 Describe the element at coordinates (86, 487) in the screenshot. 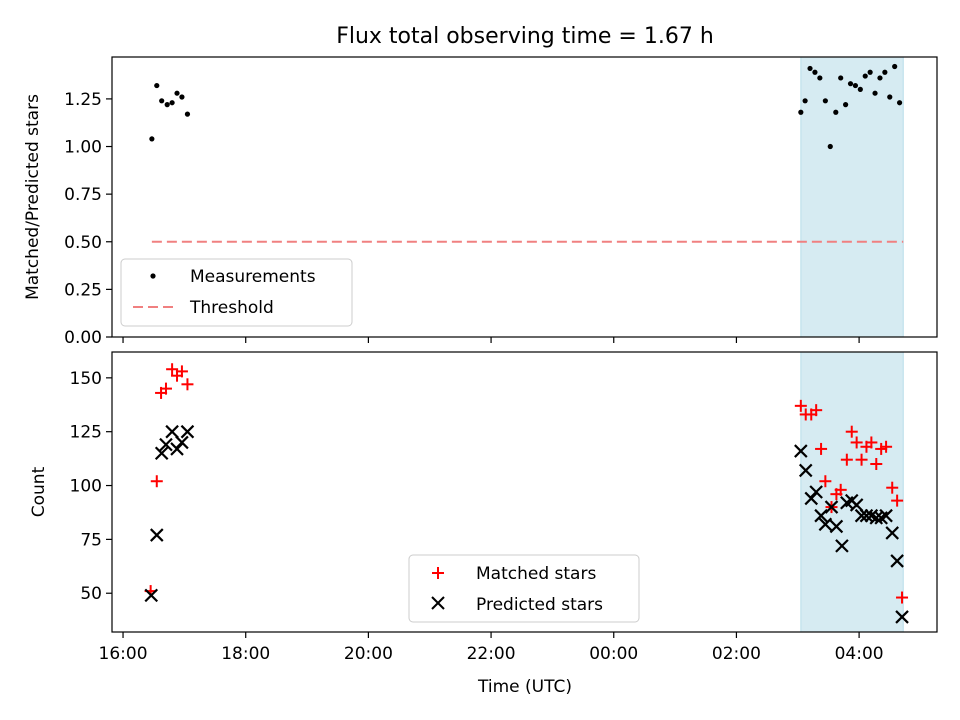

I see `y-tick-label: 100` at that location.